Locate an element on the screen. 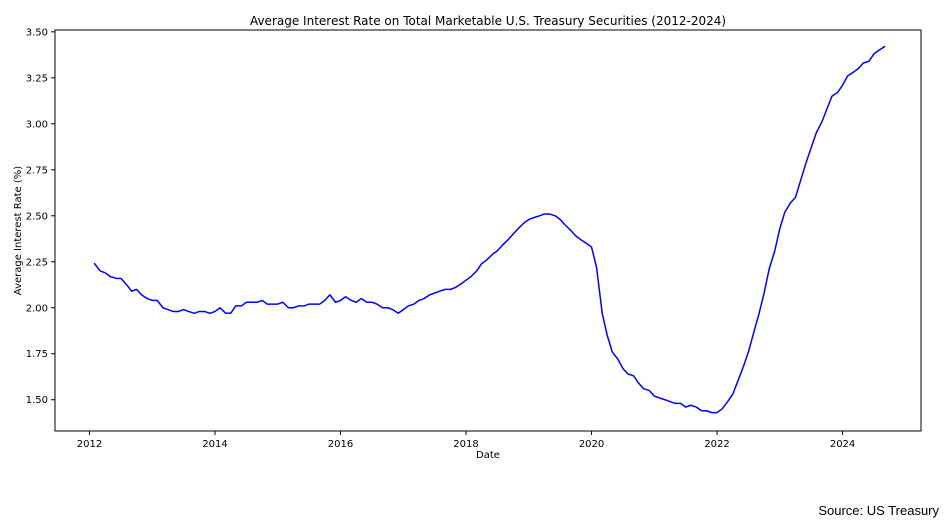 The width and height of the screenshot is (949, 527). source-note: Source: US Treasury is located at coordinates (878, 510).